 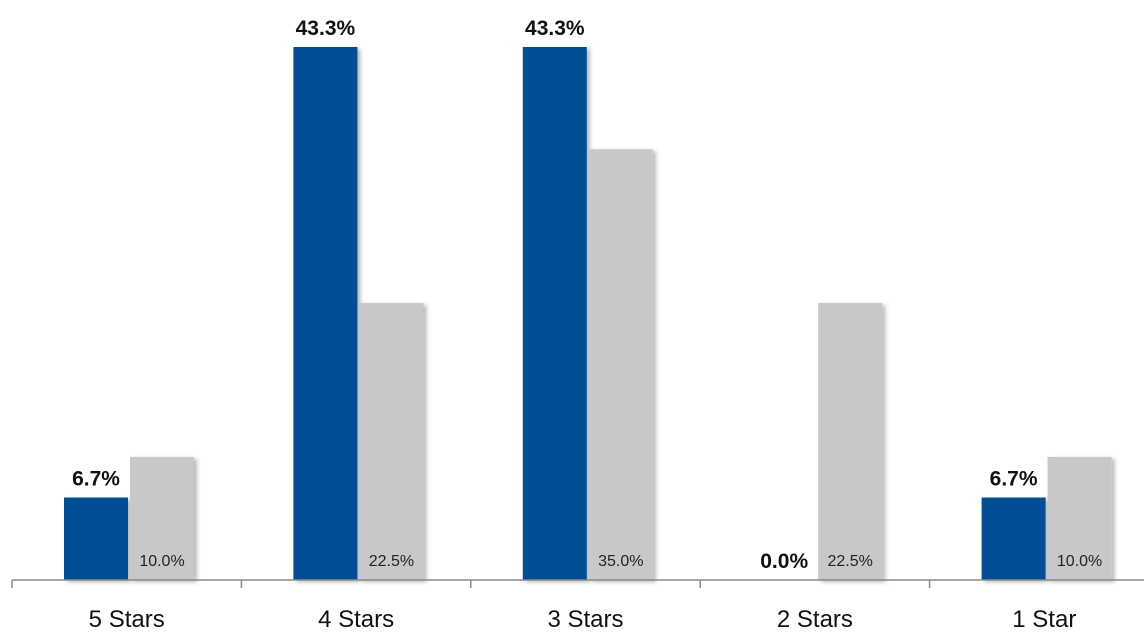 What do you see at coordinates (784, 561) in the screenshot?
I see `data-label-series-1: 0.0%` at bounding box center [784, 561].